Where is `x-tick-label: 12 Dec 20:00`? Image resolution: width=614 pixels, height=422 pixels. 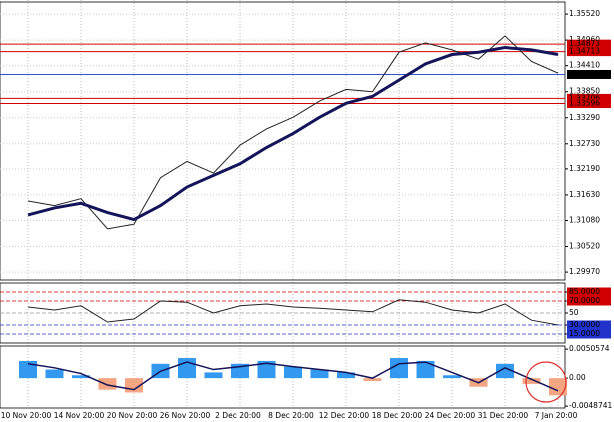
x-tick-label: 12 Dec 20:00 is located at coordinates (344, 415).